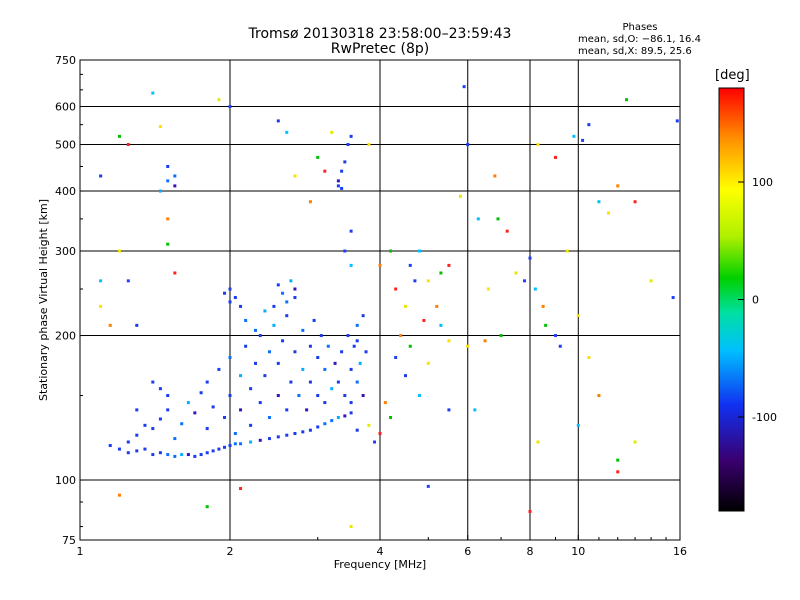 This screenshot has height=600, width=800. Describe the element at coordinates (65, 251) in the screenshot. I see `y-tick-label: 300` at that location.